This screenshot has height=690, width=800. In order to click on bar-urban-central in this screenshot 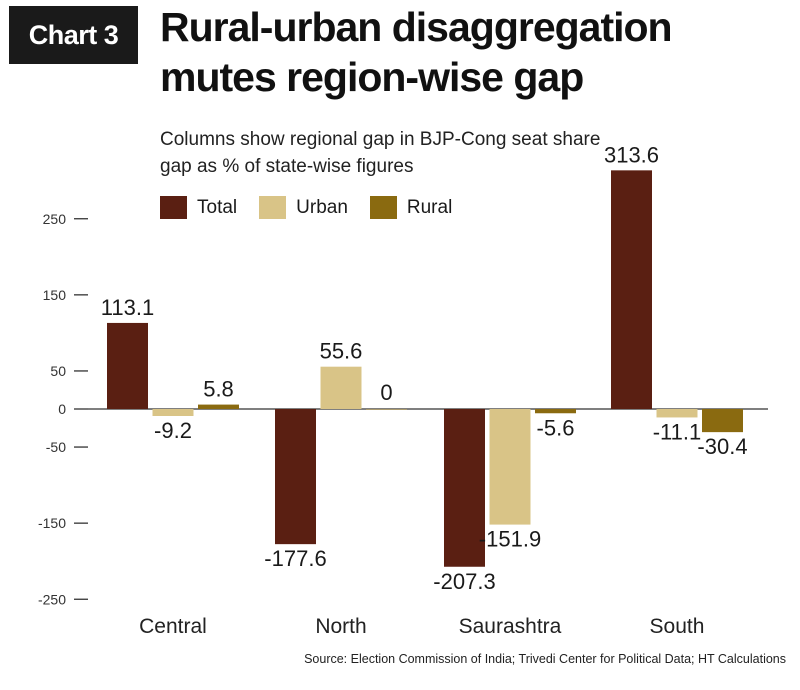, I will do `click(173, 413)`.